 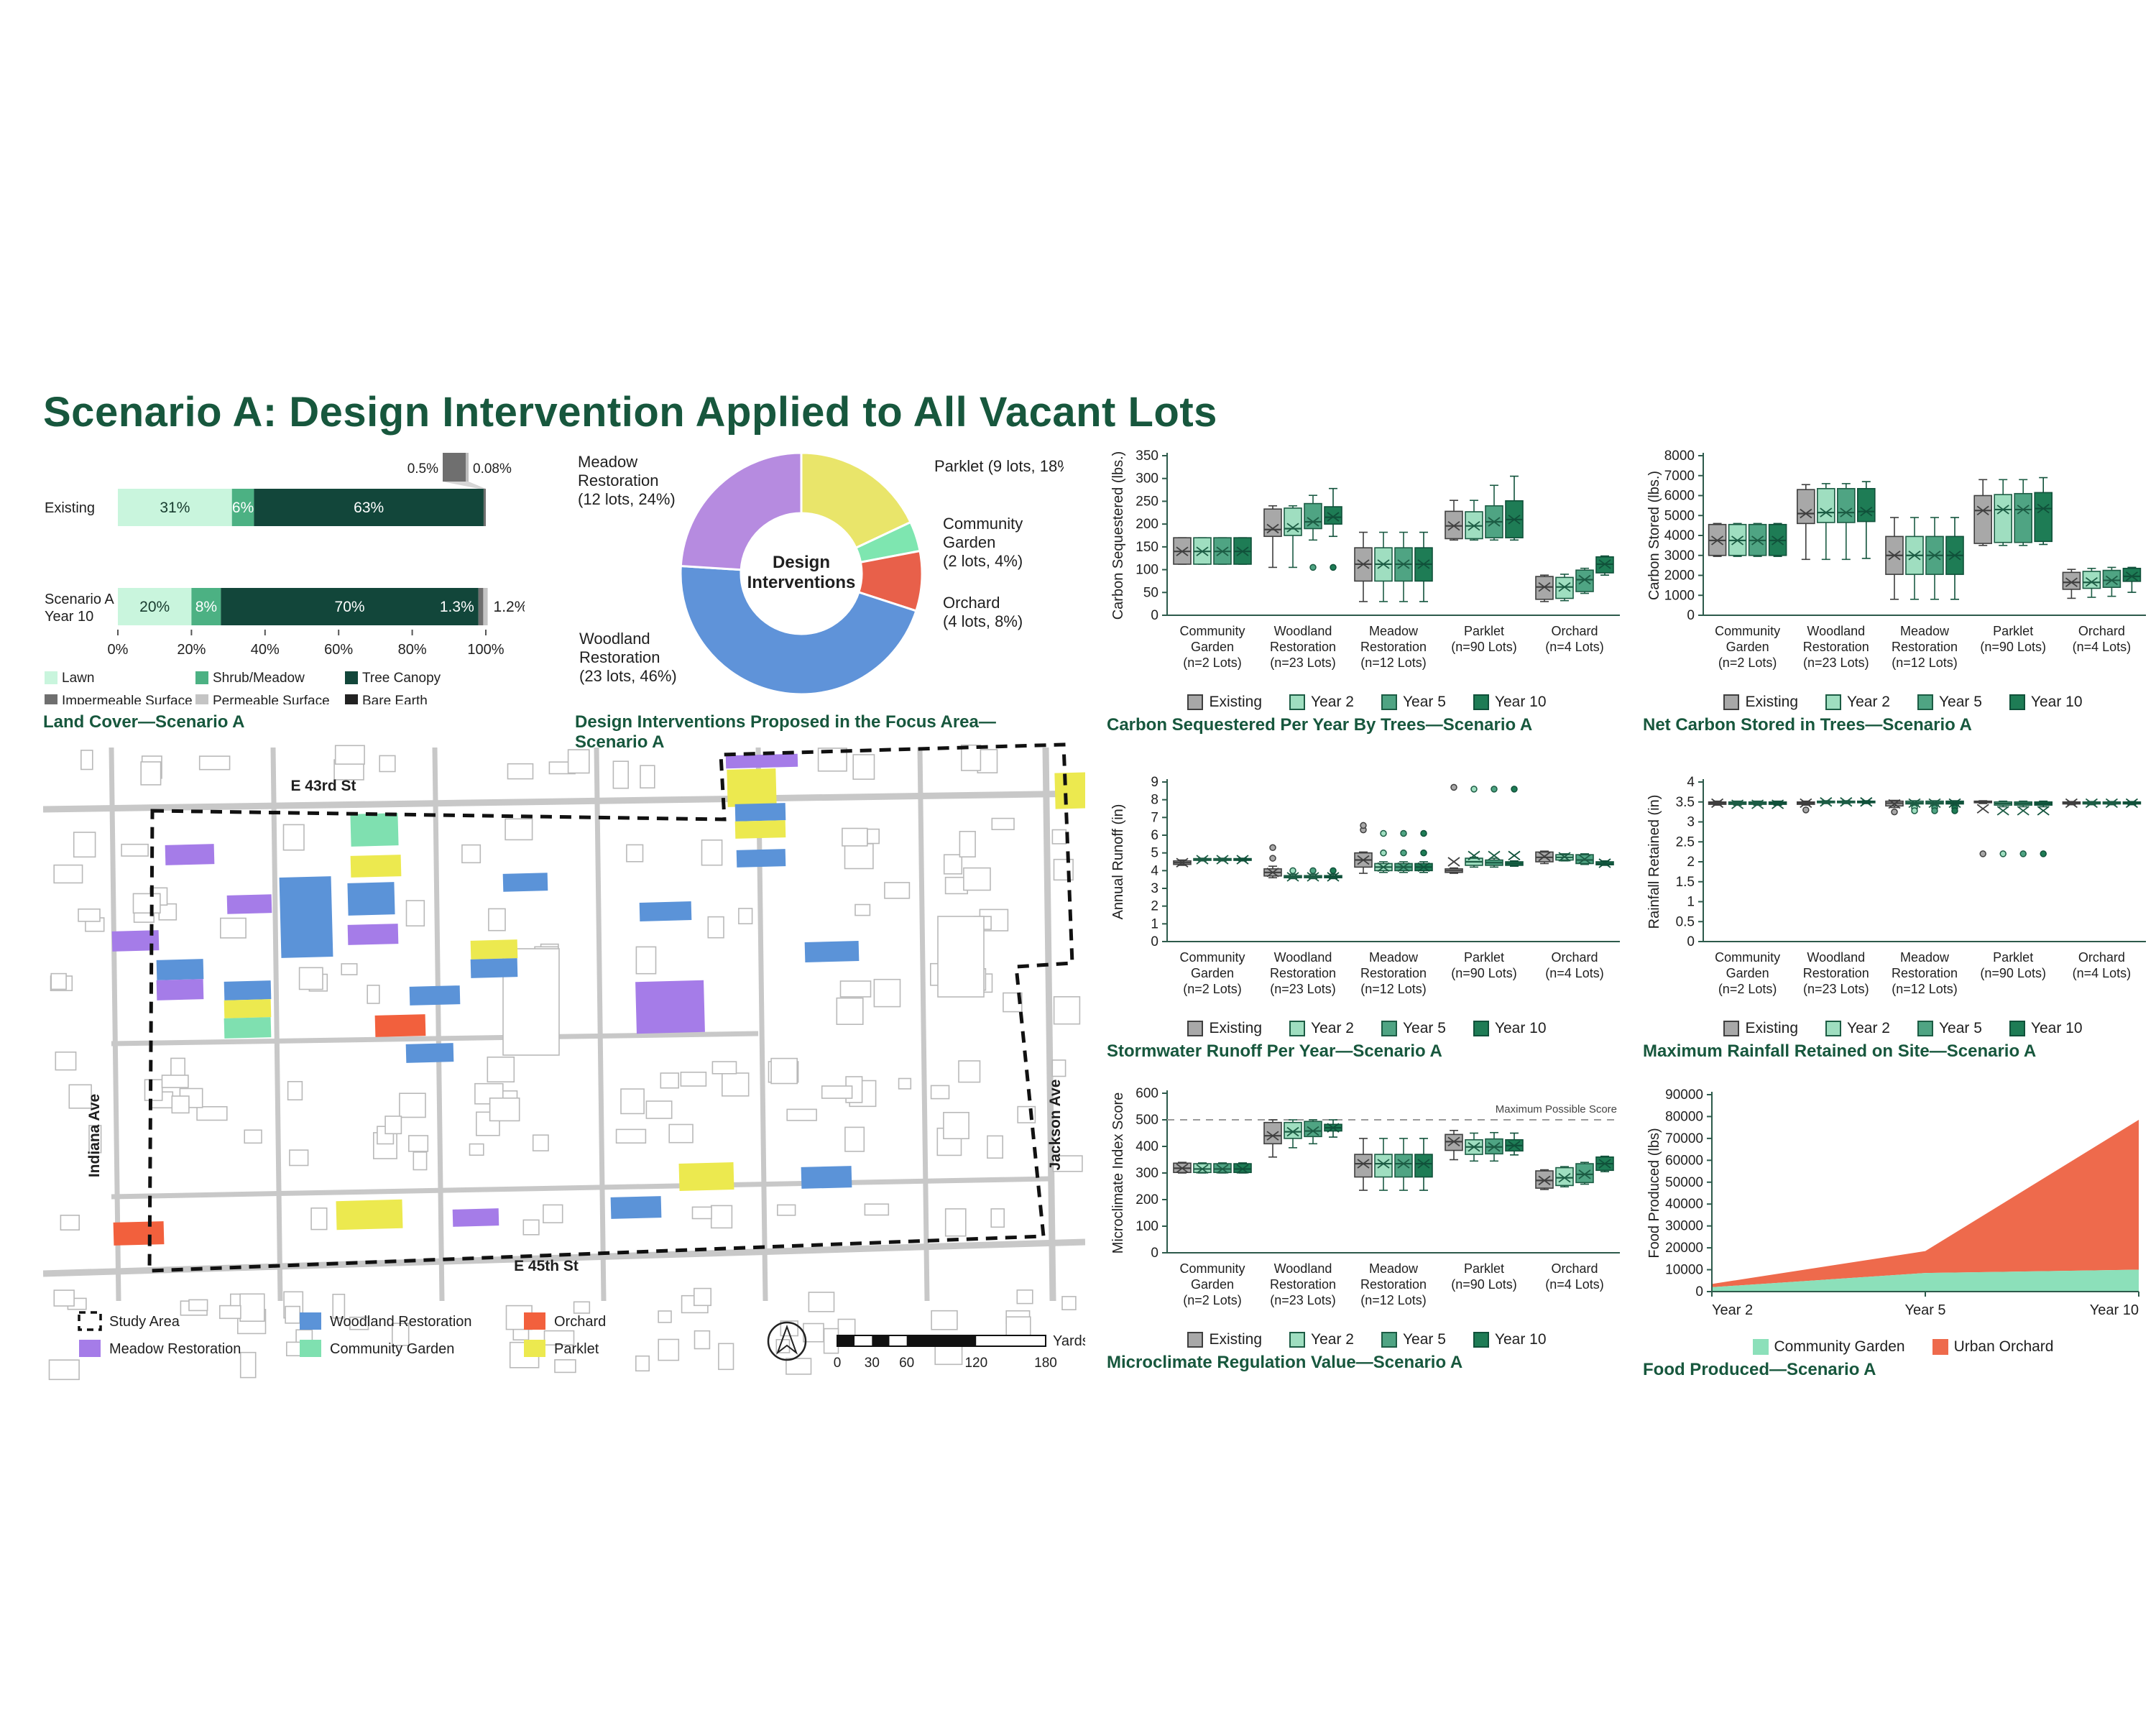 I want to click on svg-text: Community, so click(x=1212, y=1268).